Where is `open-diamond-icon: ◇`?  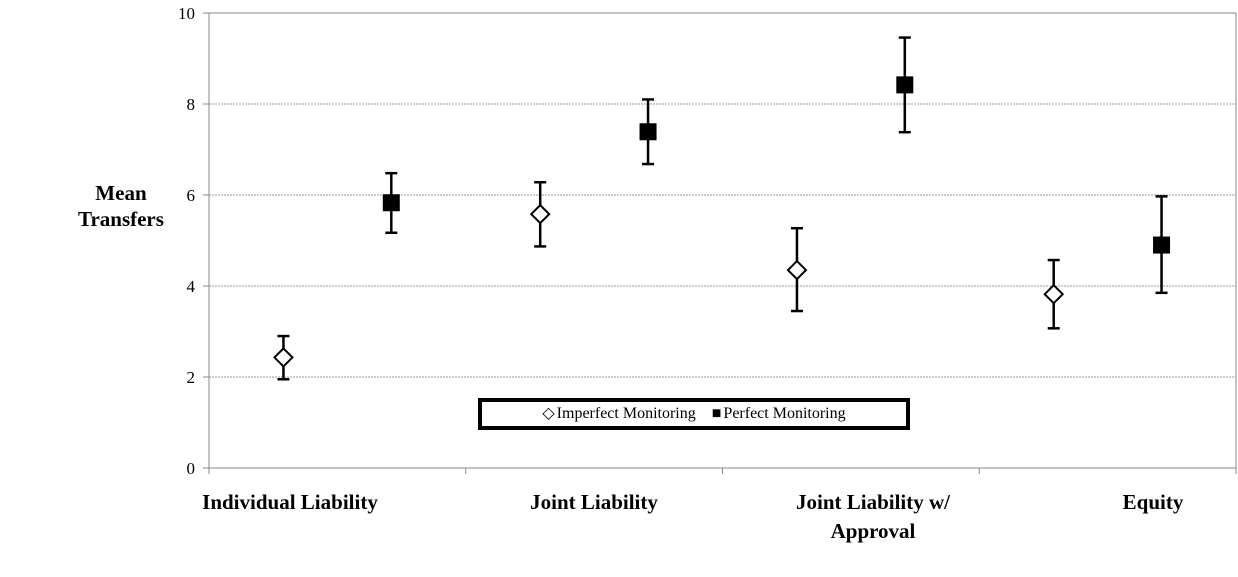
open-diamond-icon: ◇ is located at coordinates (548, 413).